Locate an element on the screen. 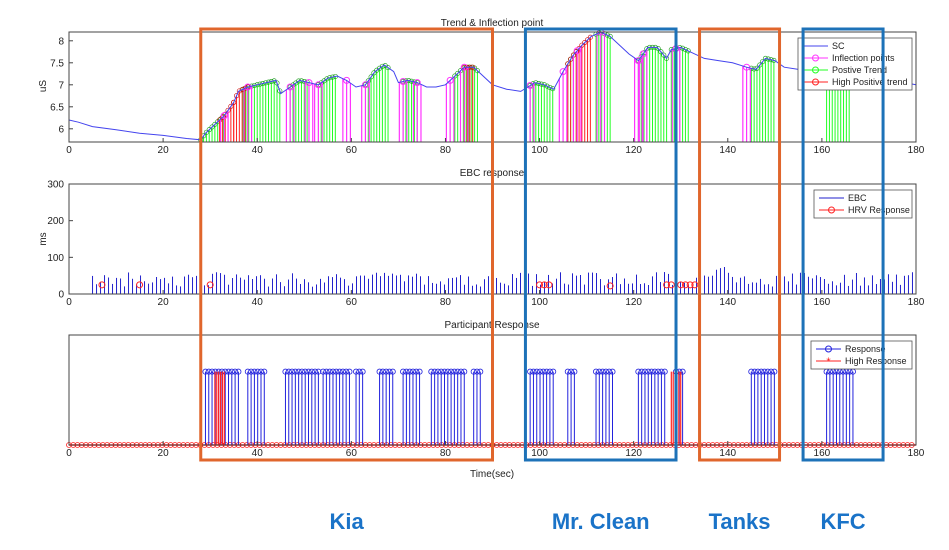 The width and height of the screenshot is (949, 550). x-tick-label: 140 is located at coordinates (727, 302).